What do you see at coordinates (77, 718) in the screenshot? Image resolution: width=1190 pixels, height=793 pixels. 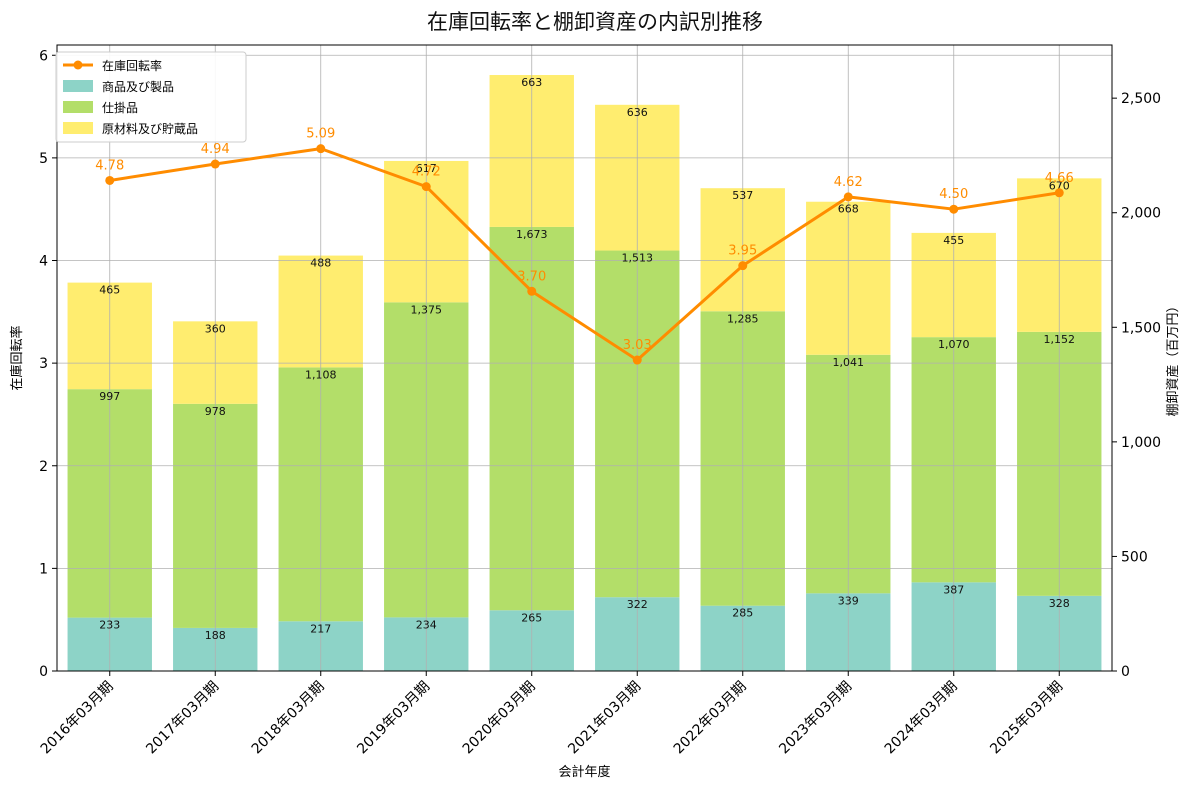 I see `x-tick-1: 2016年03月期` at bounding box center [77, 718].